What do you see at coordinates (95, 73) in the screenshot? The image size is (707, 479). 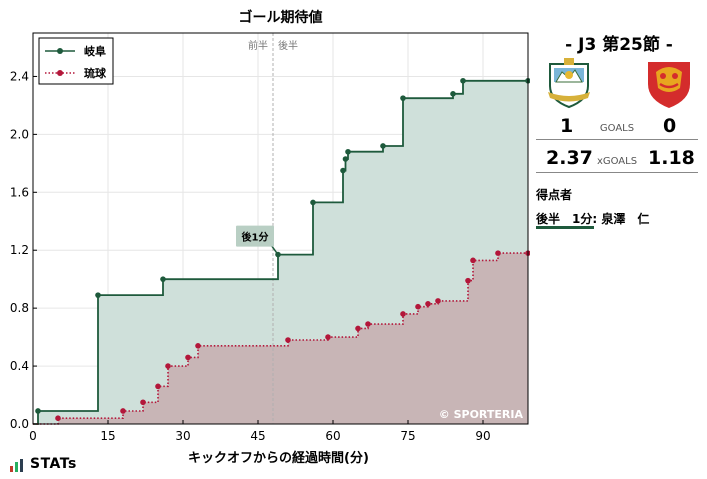 I see `legend-label: 琉球` at bounding box center [95, 73].